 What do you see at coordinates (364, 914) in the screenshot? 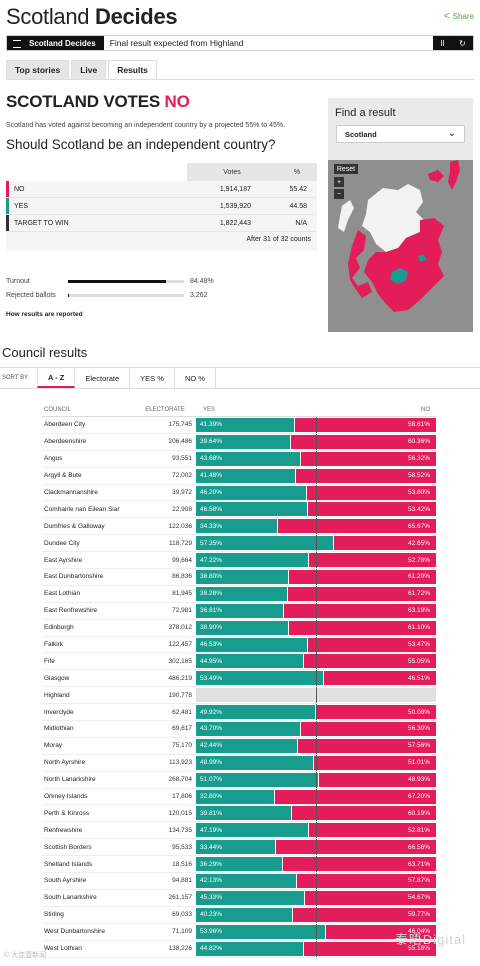
I see `no-bar-segment: 59.77%` at bounding box center [364, 914].